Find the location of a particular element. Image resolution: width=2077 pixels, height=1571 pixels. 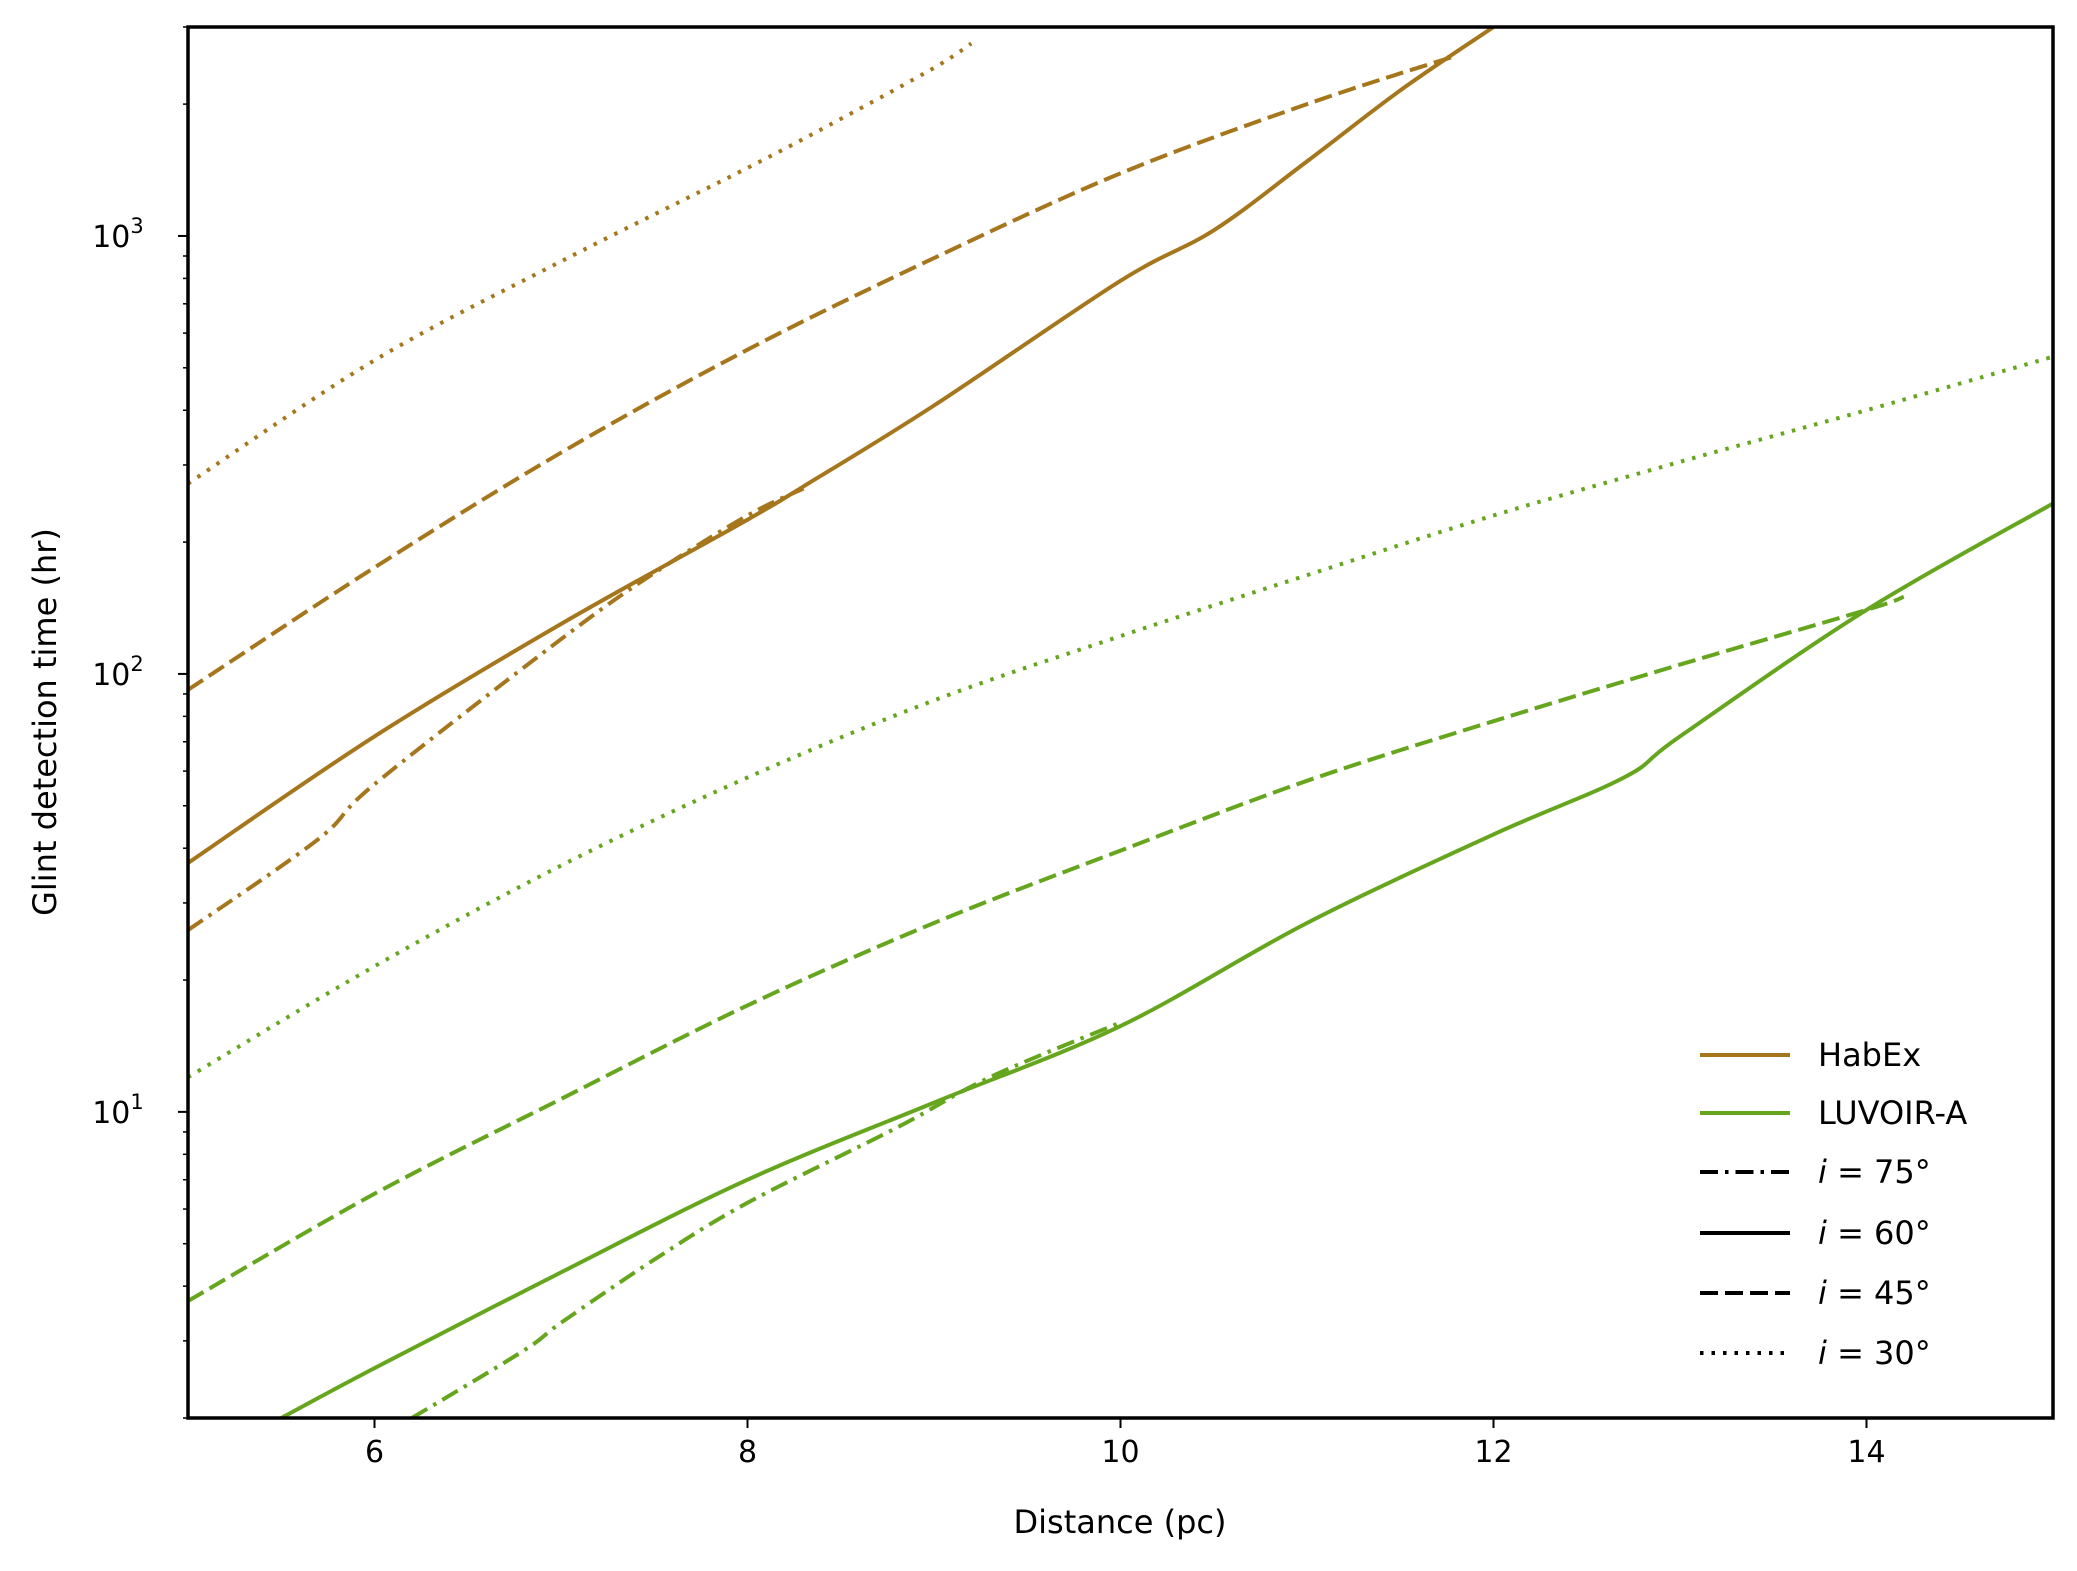

x-tick-label: 10 is located at coordinates (1120, 1452).